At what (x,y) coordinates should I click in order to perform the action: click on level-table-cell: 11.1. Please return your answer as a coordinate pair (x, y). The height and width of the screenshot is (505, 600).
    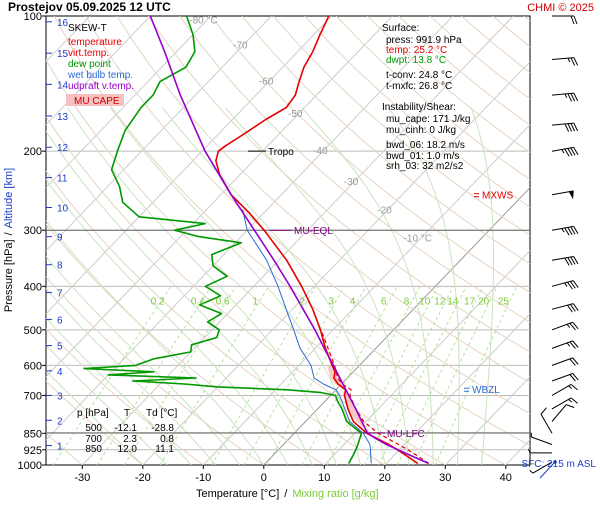
    Looking at the image, I should click on (164, 449).